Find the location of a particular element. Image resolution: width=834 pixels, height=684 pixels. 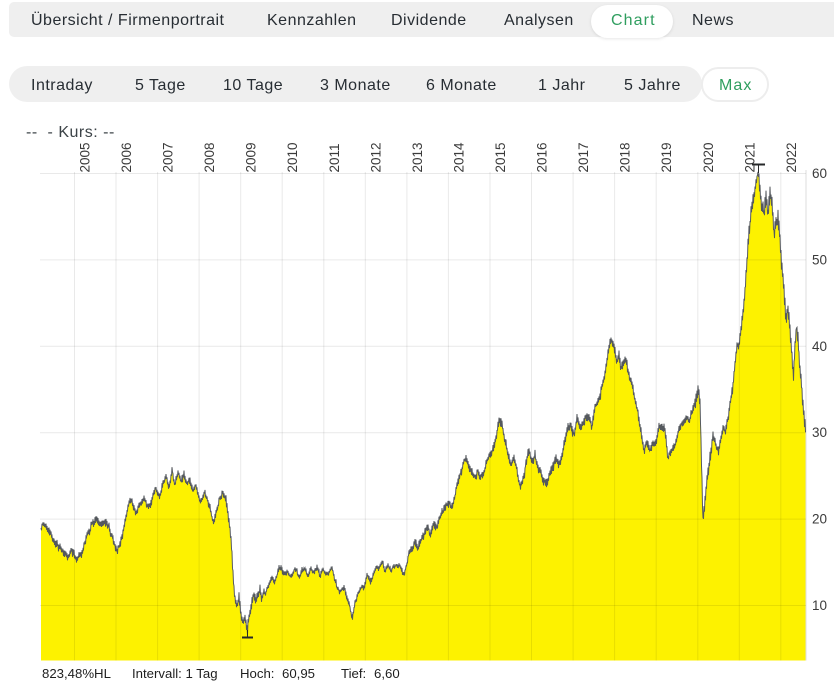

svg-text: 60 is located at coordinates (819, 173).